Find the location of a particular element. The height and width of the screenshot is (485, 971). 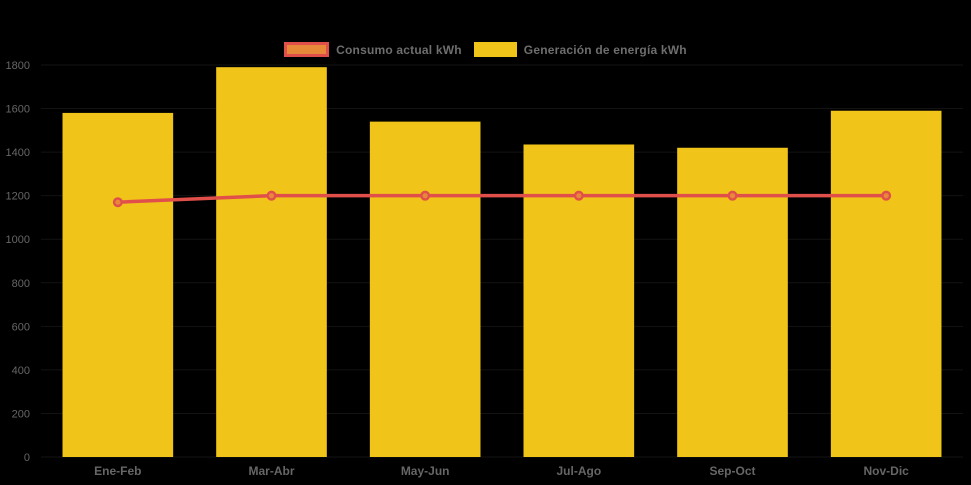

bar-Mar-Abr is located at coordinates (271, 262).